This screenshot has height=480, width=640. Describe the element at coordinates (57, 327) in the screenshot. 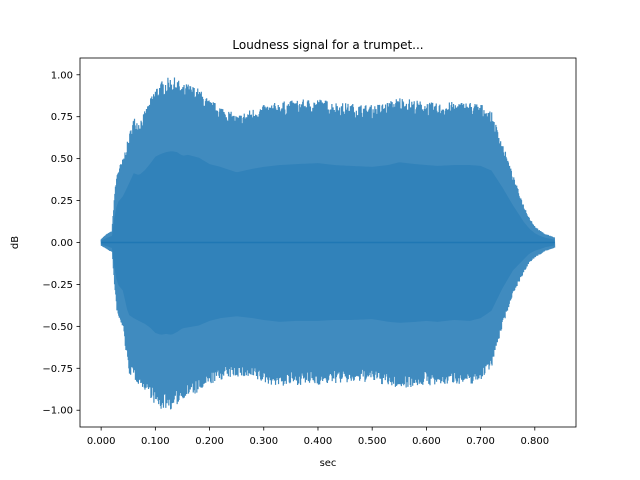

I see `y-tick-label: −0.50` at that location.